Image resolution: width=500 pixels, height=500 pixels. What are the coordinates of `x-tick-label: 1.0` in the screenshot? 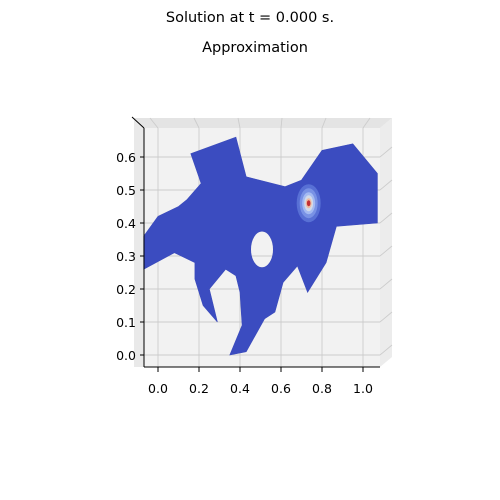 It's located at (363, 388).